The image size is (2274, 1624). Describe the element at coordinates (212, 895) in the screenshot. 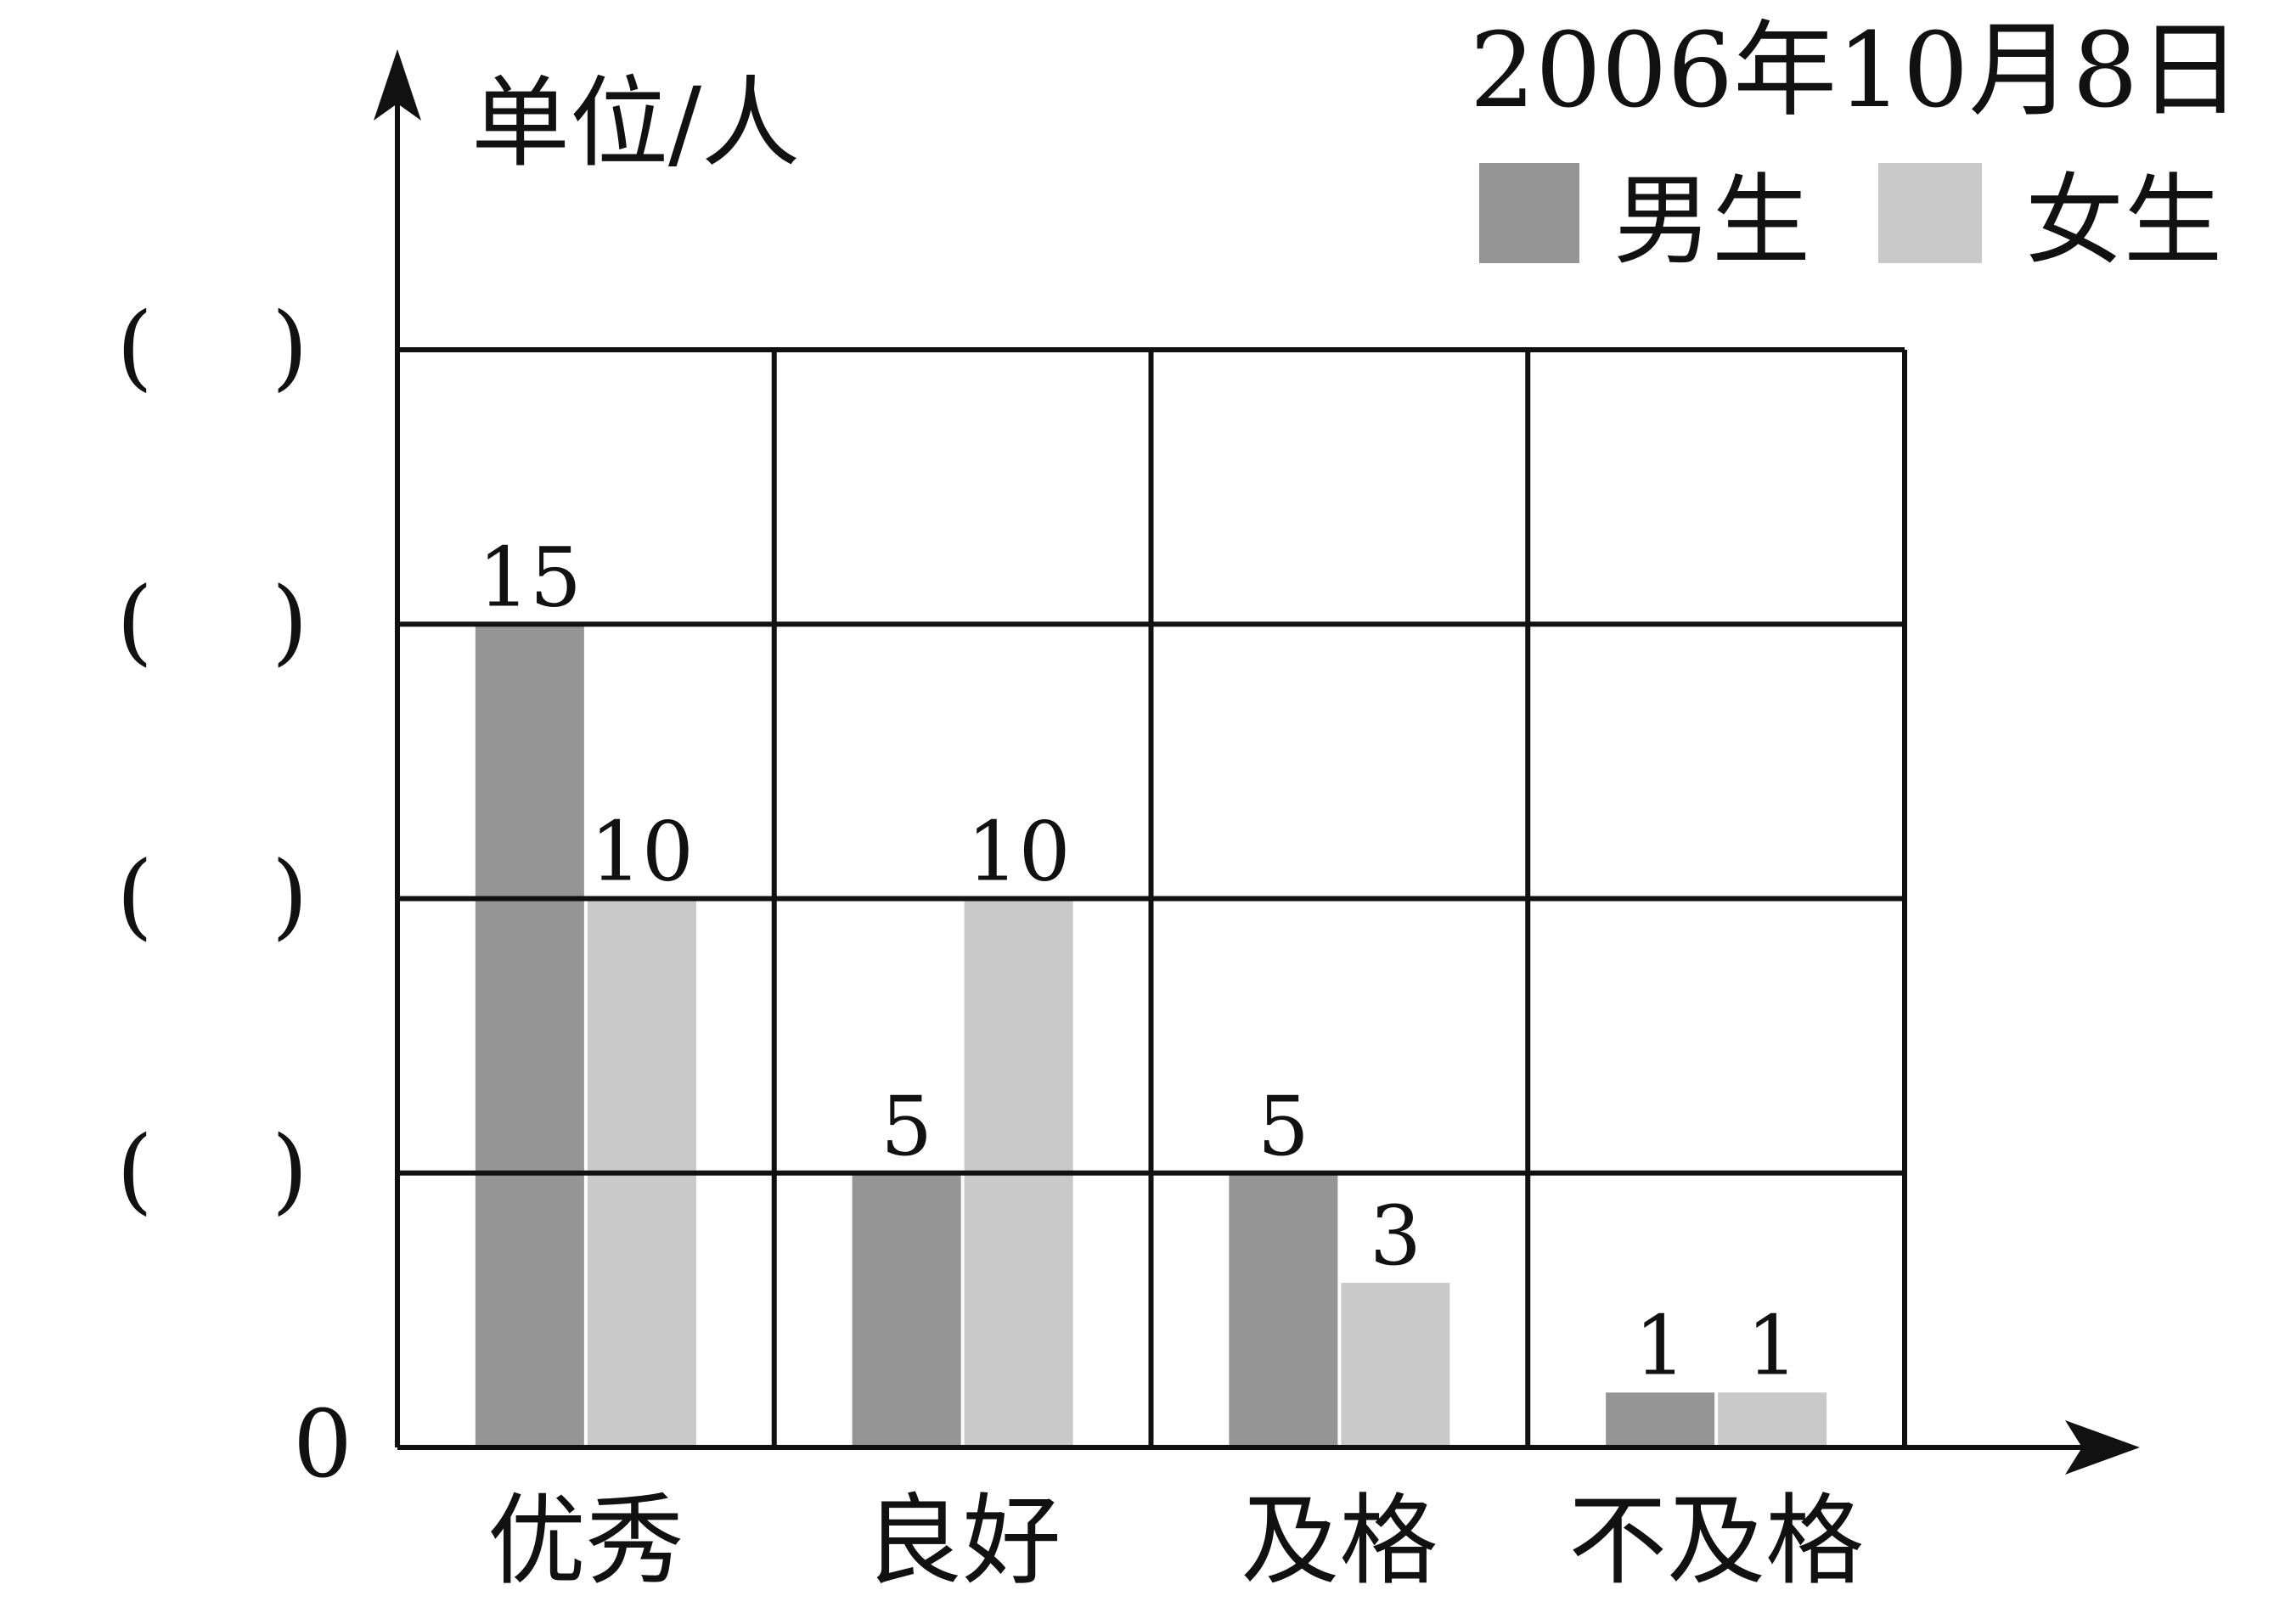

I see `y-tick-label-2: ( )` at that location.